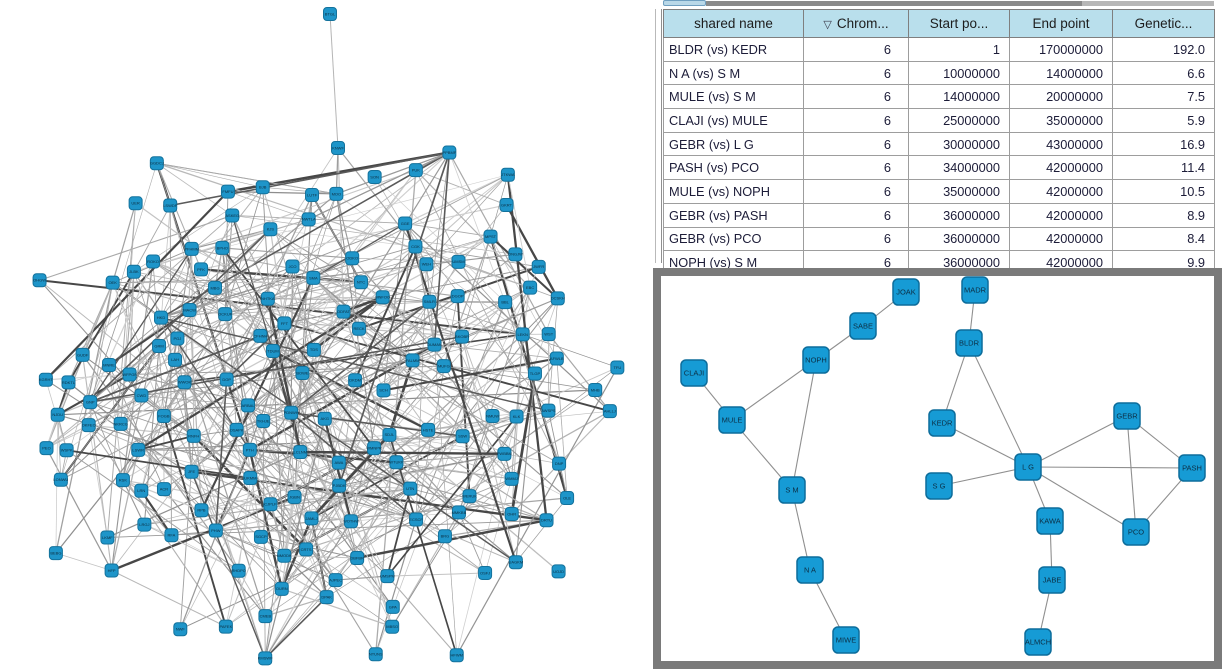 Image resolution: width=1222 pixels, height=669 pixels. I want to click on scrollbar-track, so click(894, 3).